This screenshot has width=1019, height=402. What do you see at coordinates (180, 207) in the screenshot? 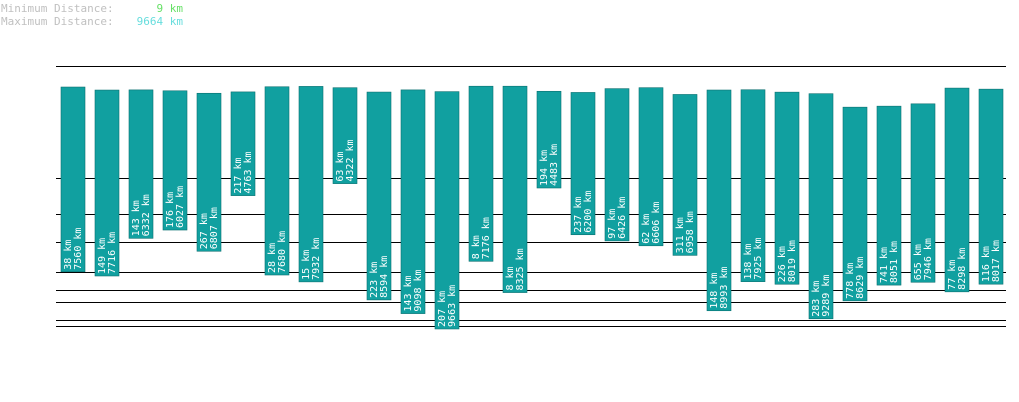
I see `bar-bottom-label: 6027 km` at bounding box center [180, 207].